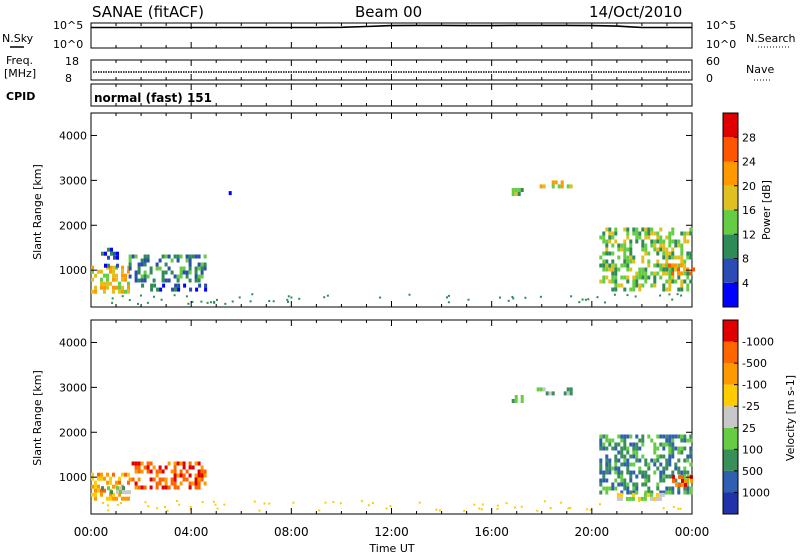 Image resolution: width=800 pixels, height=554 pixels. Describe the element at coordinates (37, 212) in the screenshot. I see `power-ylabel: Slant Range [km]` at that location.